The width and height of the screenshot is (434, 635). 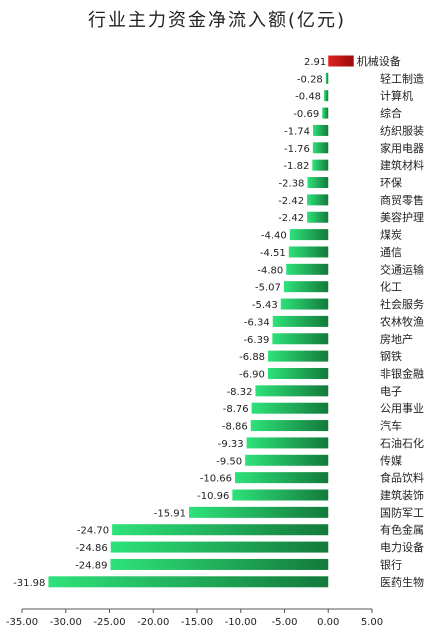 What do you see at coordinates (297, 149) in the screenshot?
I see `data-label: -1.76` at bounding box center [297, 149].